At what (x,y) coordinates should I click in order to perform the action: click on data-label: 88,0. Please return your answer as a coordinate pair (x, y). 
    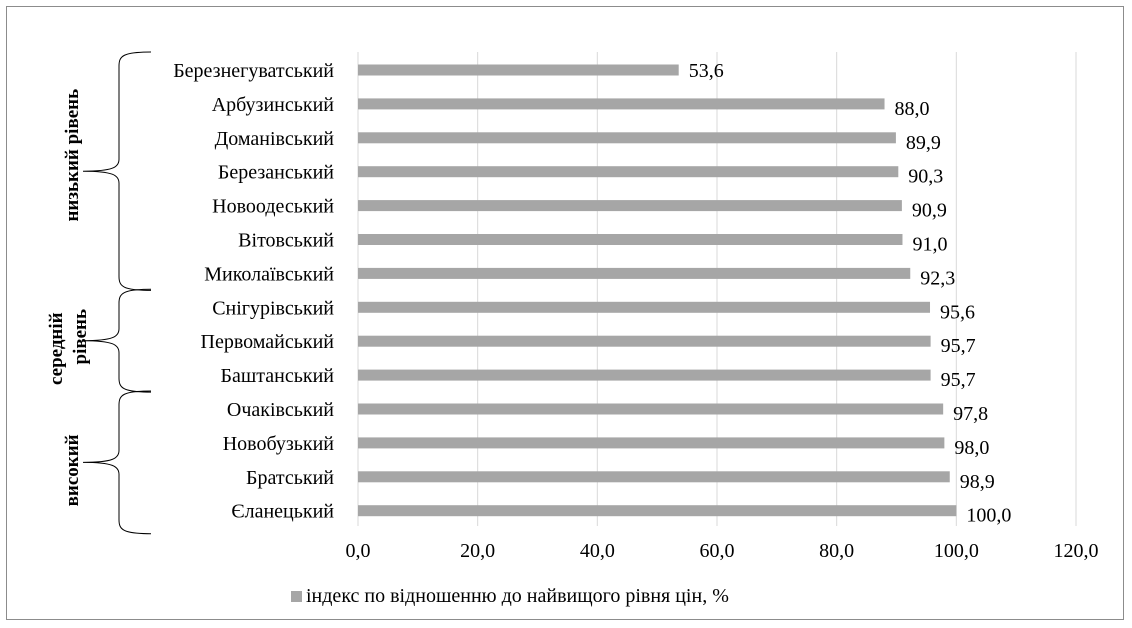
    Looking at the image, I should click on (912, 109).